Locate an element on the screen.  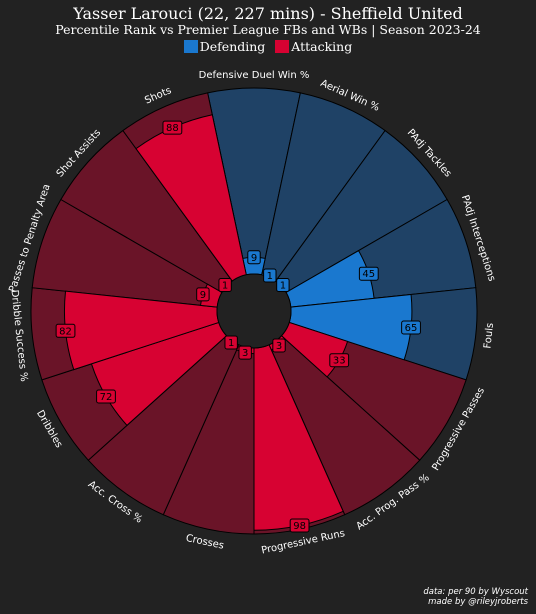
footer-author: made by @rileyjroberts is located at coordinates (478, 602).